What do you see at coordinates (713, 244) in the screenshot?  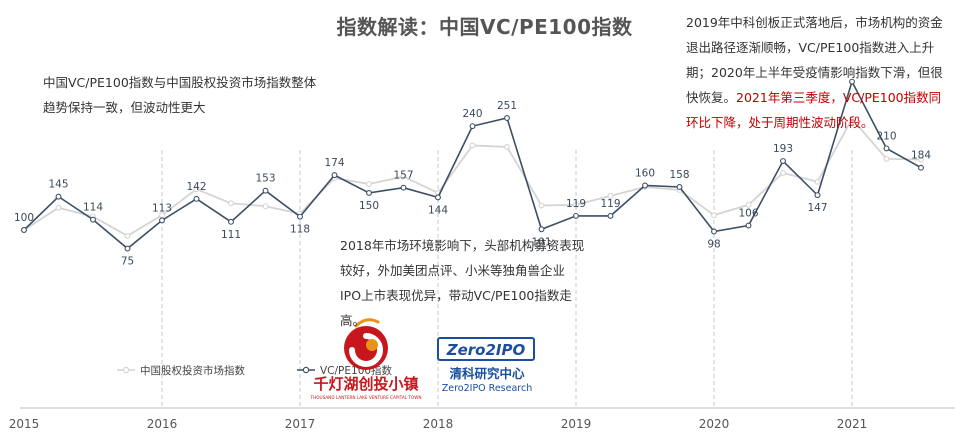 I see `data-label-2020Q1: 98` at bounding box center [713, 244].